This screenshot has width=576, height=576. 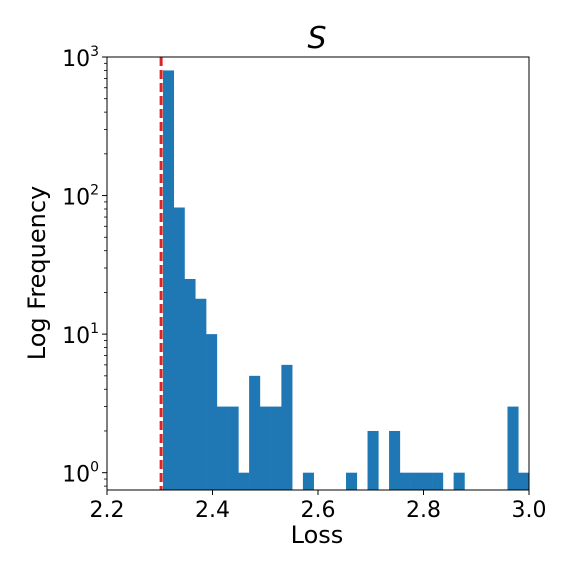 I want to click on chart-title: S, so click(x=316, y=38).